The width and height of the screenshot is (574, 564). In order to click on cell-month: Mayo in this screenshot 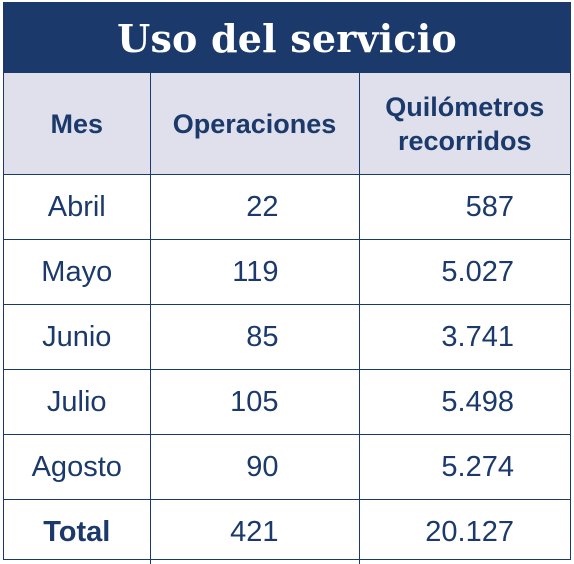, I will do `click(77, 272)`.